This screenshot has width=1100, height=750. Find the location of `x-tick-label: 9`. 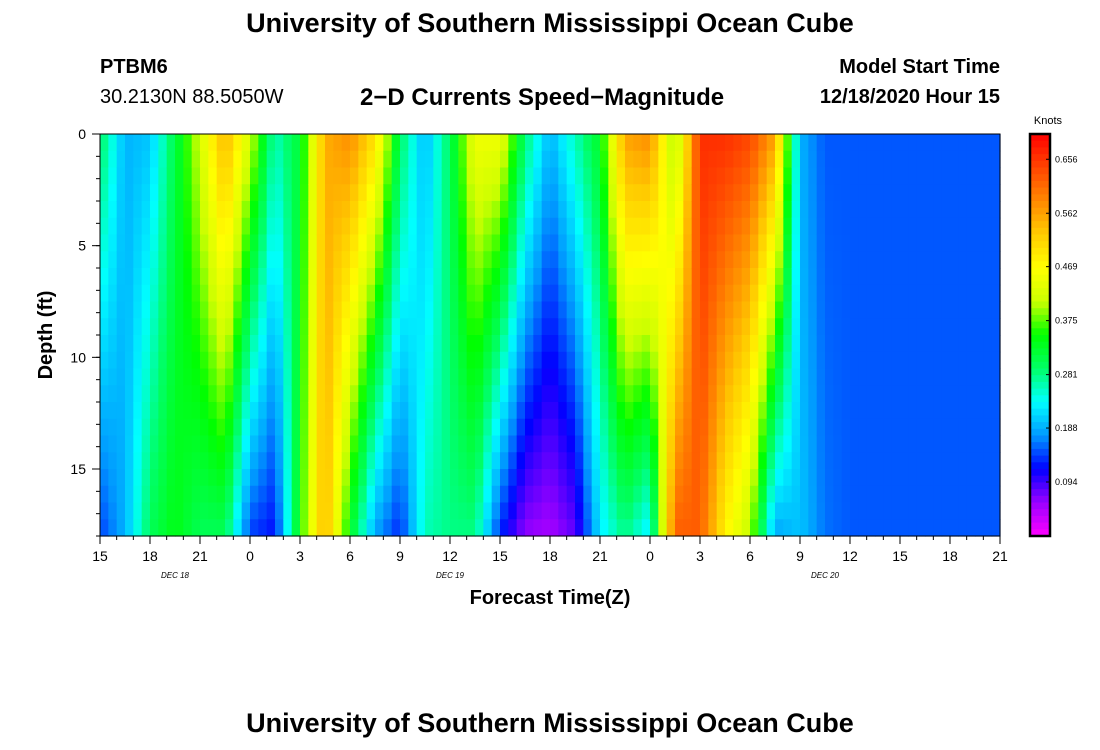

x-tick-label: 9 is located at coordinates (800, 556).